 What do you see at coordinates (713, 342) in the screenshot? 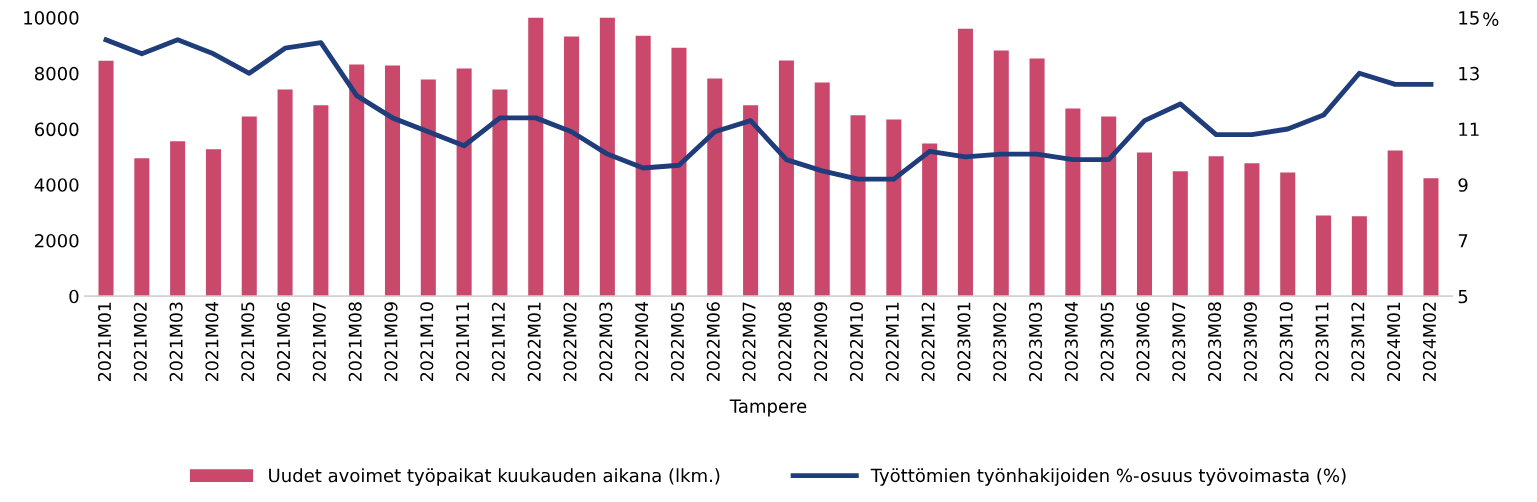
I see `x-tick-label: 2022M06` at bounding box center [713, 342].